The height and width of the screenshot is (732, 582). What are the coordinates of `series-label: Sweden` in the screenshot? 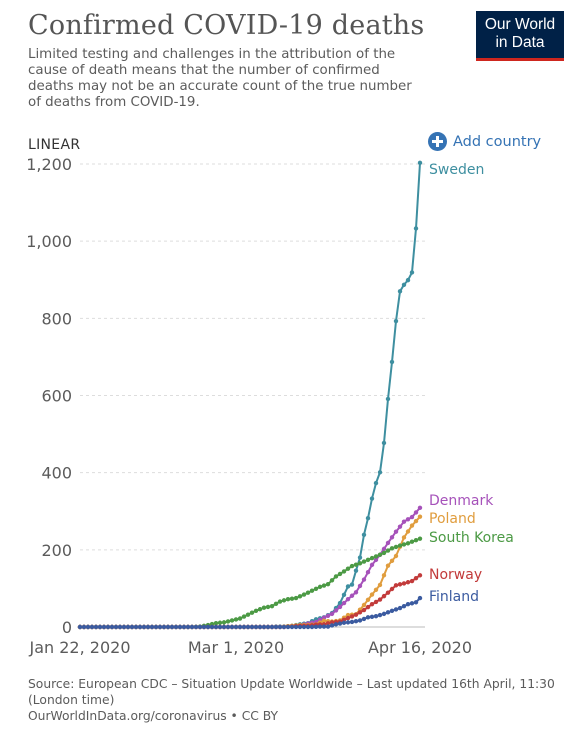 It's located at (456, 170).